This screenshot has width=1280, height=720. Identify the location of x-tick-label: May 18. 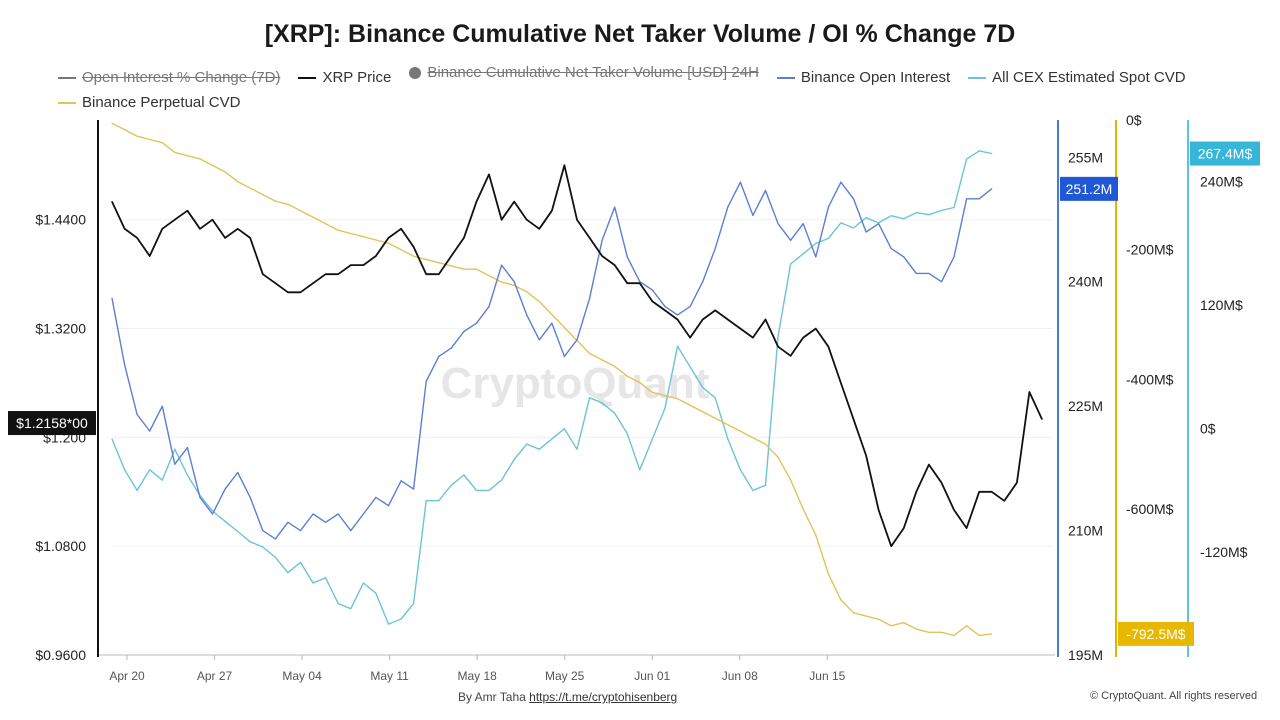
(477, 676).